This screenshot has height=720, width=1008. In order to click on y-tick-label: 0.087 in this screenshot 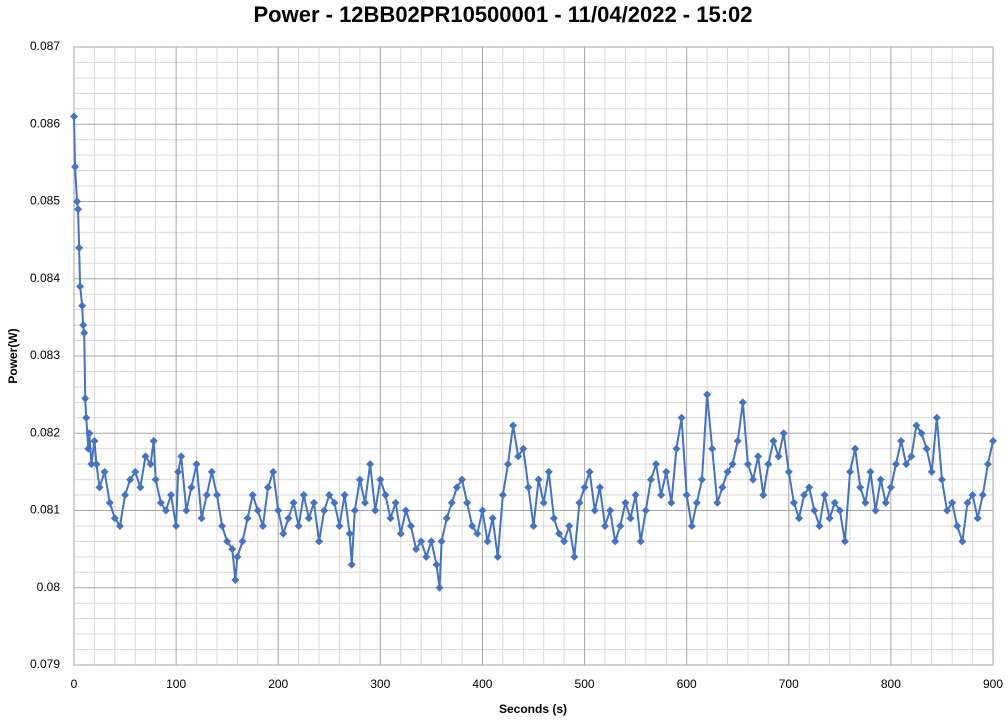, I will do `click(45, 46)`.